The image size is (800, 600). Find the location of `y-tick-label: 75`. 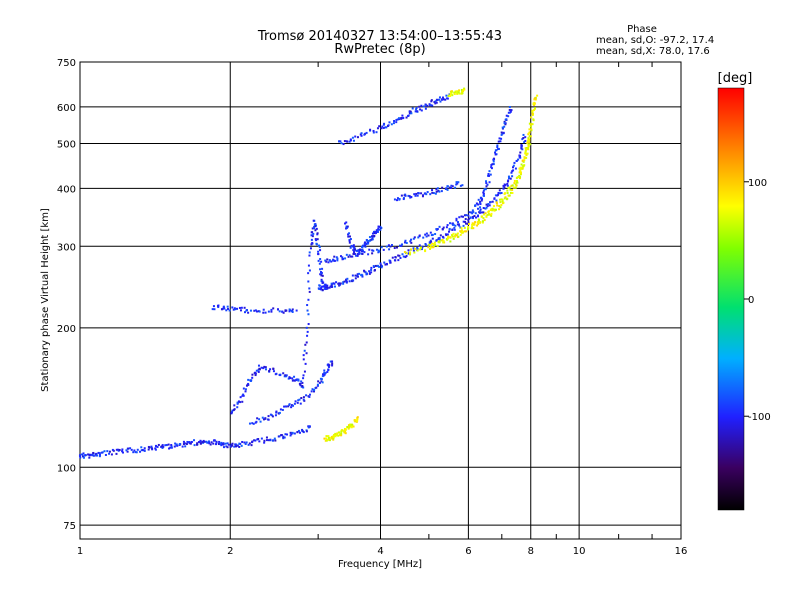

y-tick-label: 75 is located at coordinates (69, 526).